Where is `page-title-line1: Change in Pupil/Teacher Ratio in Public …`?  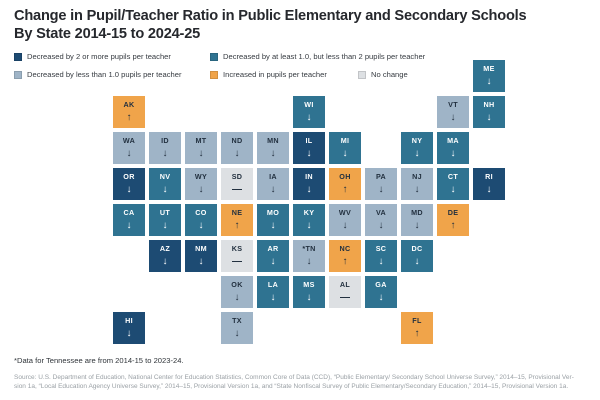 page-title-line1: Change in Pupil/Teacher Ratio in Public … is located at coordinates (270, 16).